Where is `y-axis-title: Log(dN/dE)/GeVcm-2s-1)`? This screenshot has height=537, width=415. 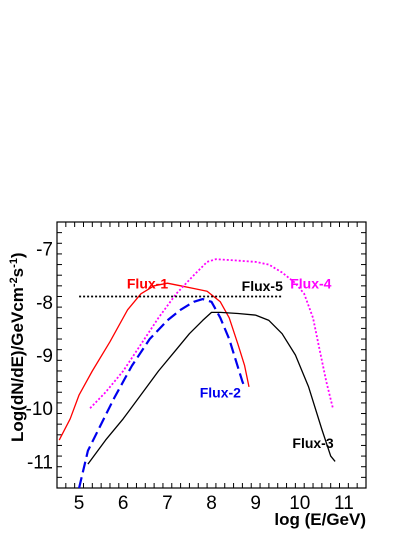 y-axis-title: Log(dN/dE)/GeVcm-2s-1) is located at coordinates (17, 347).